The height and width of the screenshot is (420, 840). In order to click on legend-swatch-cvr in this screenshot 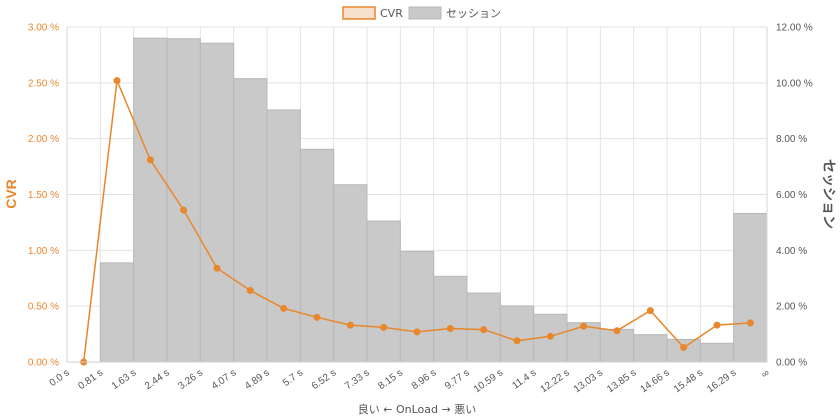, I will do `click(359, 13)`.